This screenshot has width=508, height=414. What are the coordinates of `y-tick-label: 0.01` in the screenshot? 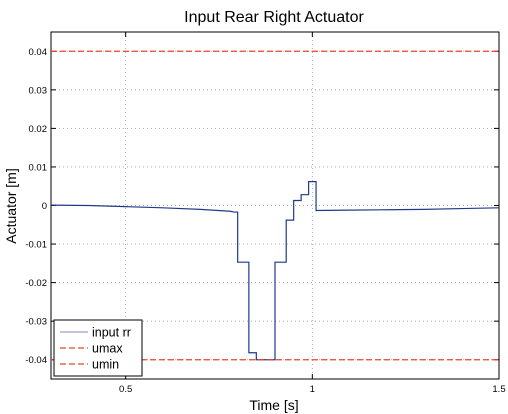 It's located at (38, 167).